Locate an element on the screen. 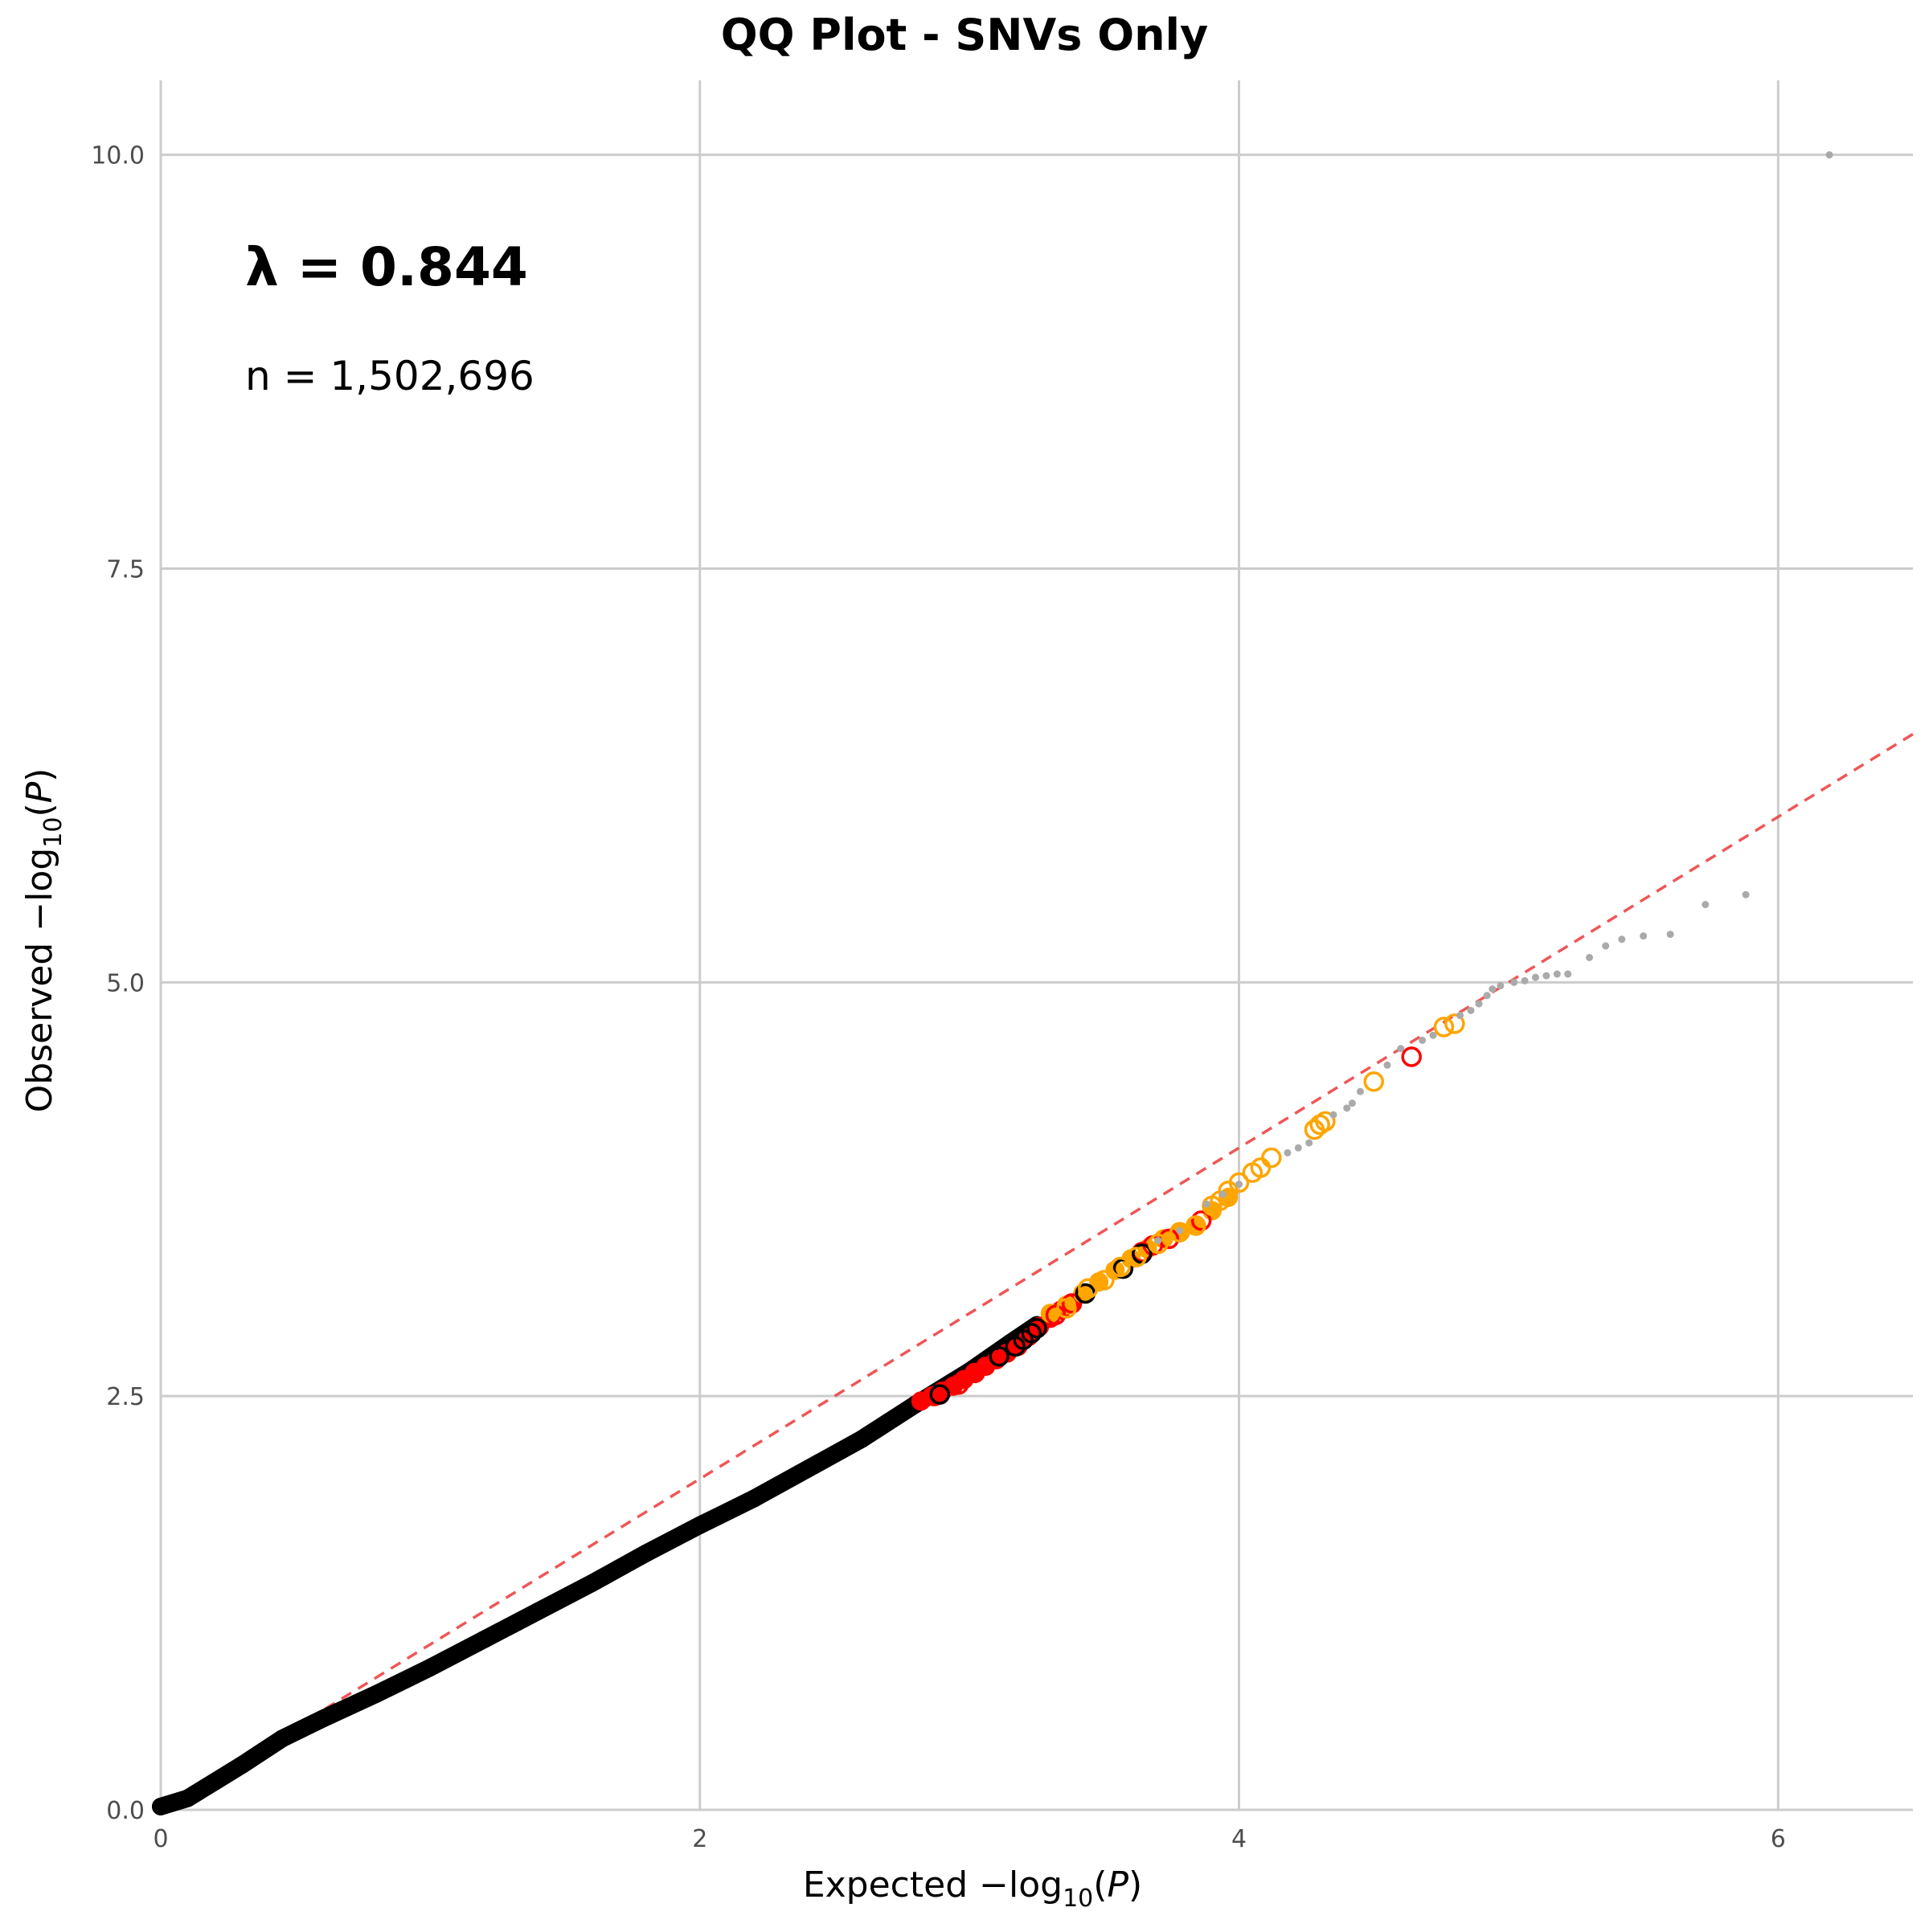  y-axis-title-log: log is located at coordinates (39, 875).